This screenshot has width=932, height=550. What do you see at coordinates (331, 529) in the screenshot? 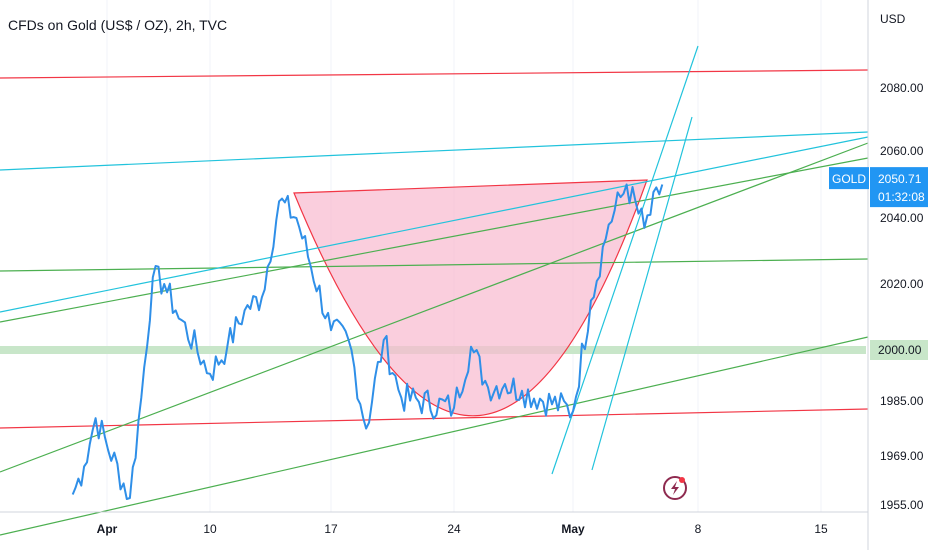
I see `x-tick-label: 17` at bounding box center [331, 529].